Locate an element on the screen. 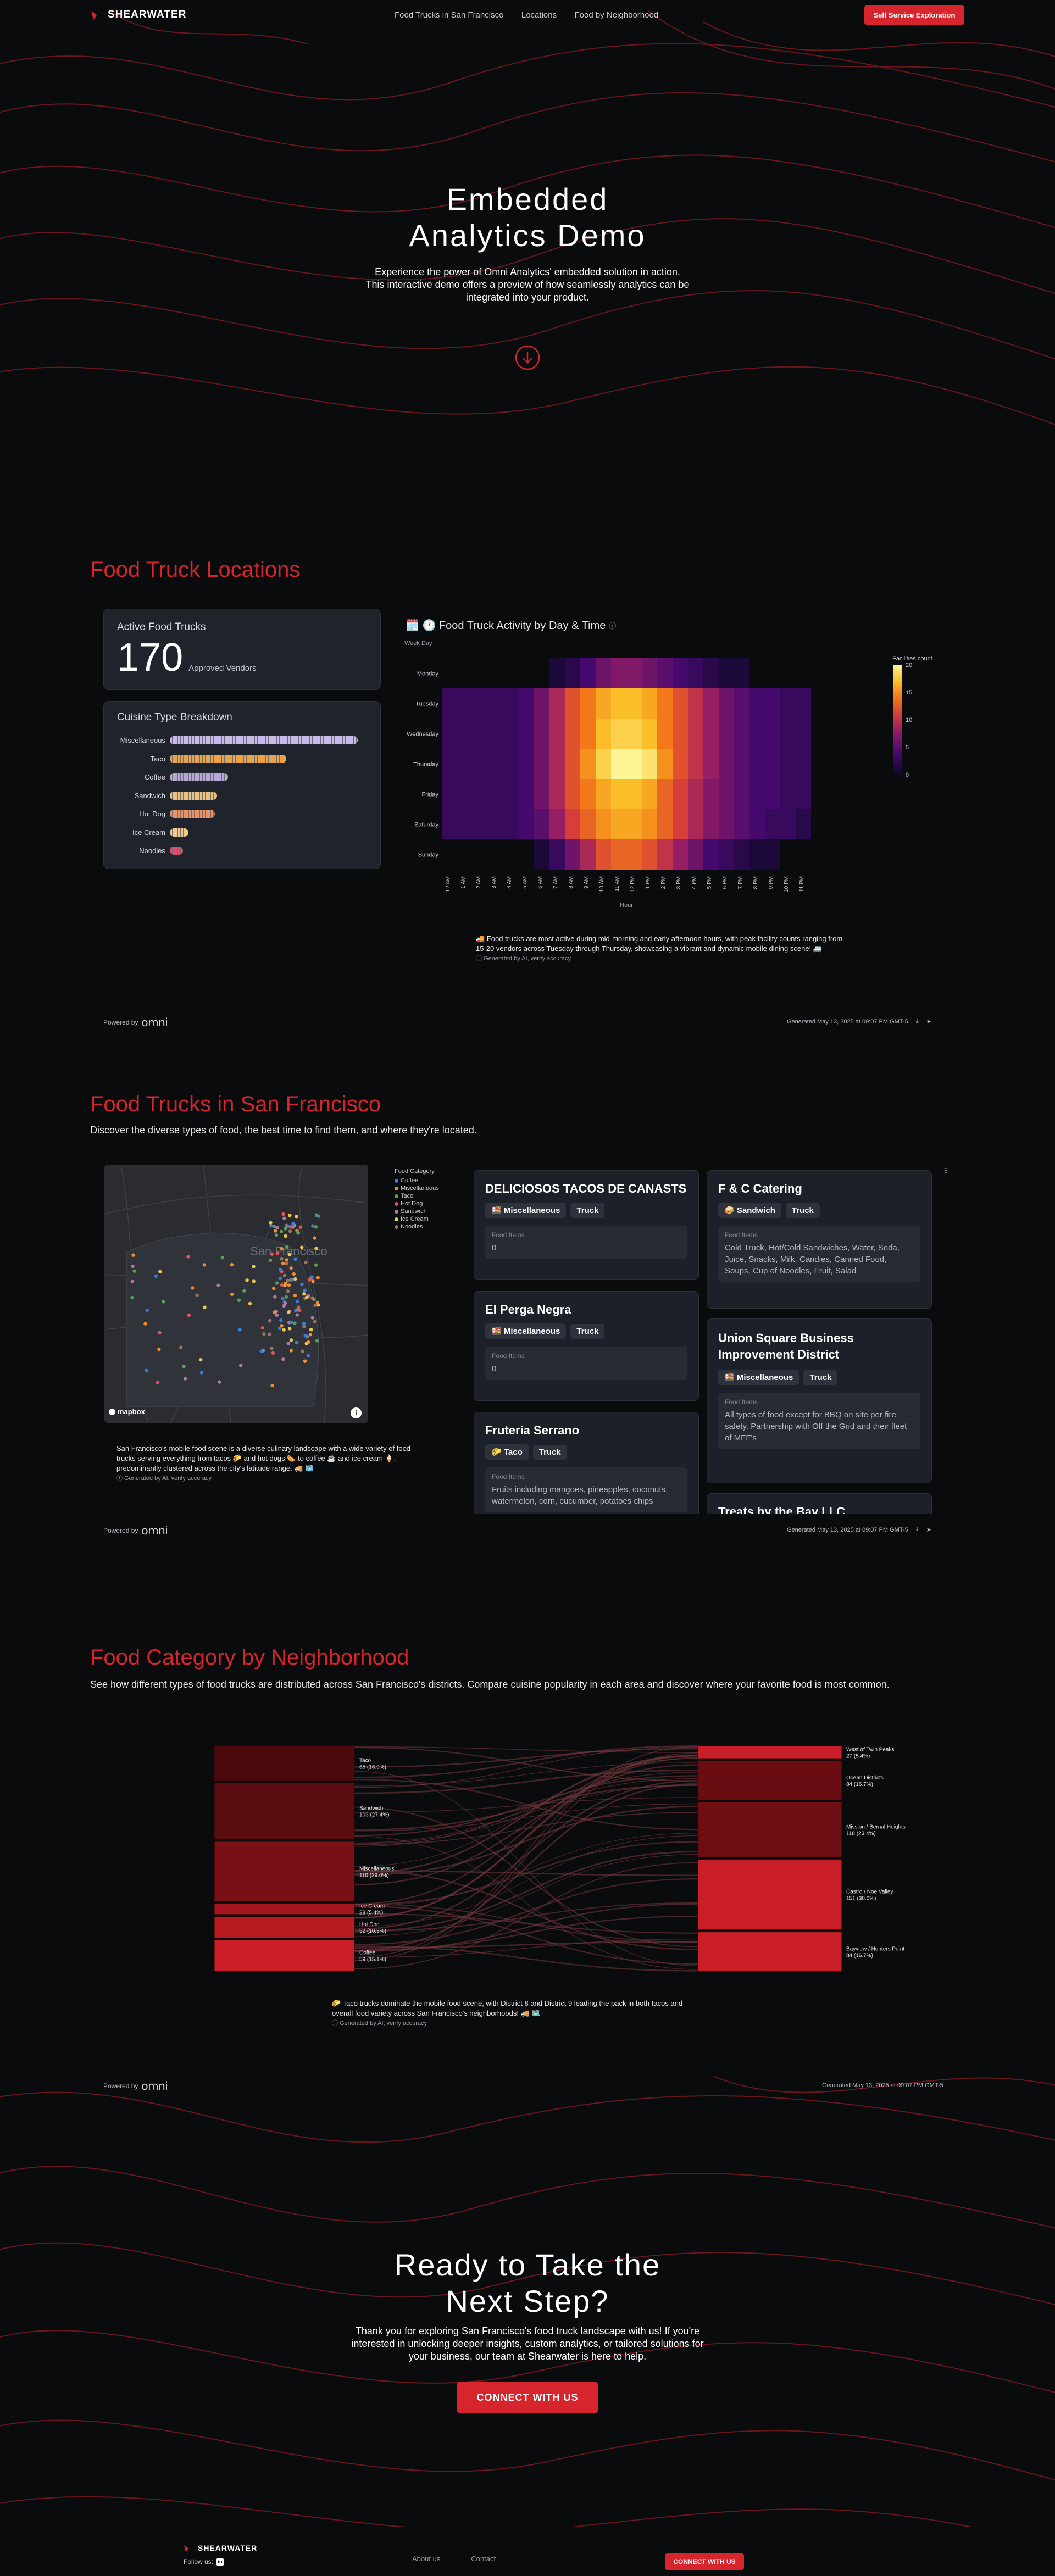 Image resolution: width=1055 pixels, height=2576 pixels. footer-link-about-us: About us is located at coordinates (426, 2559).